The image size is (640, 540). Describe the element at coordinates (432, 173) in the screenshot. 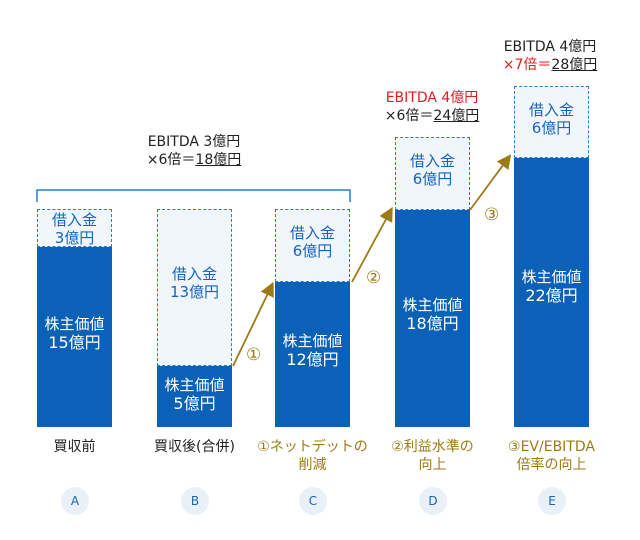

I see `bar-d-debt: 借入金 6億円` at that location.